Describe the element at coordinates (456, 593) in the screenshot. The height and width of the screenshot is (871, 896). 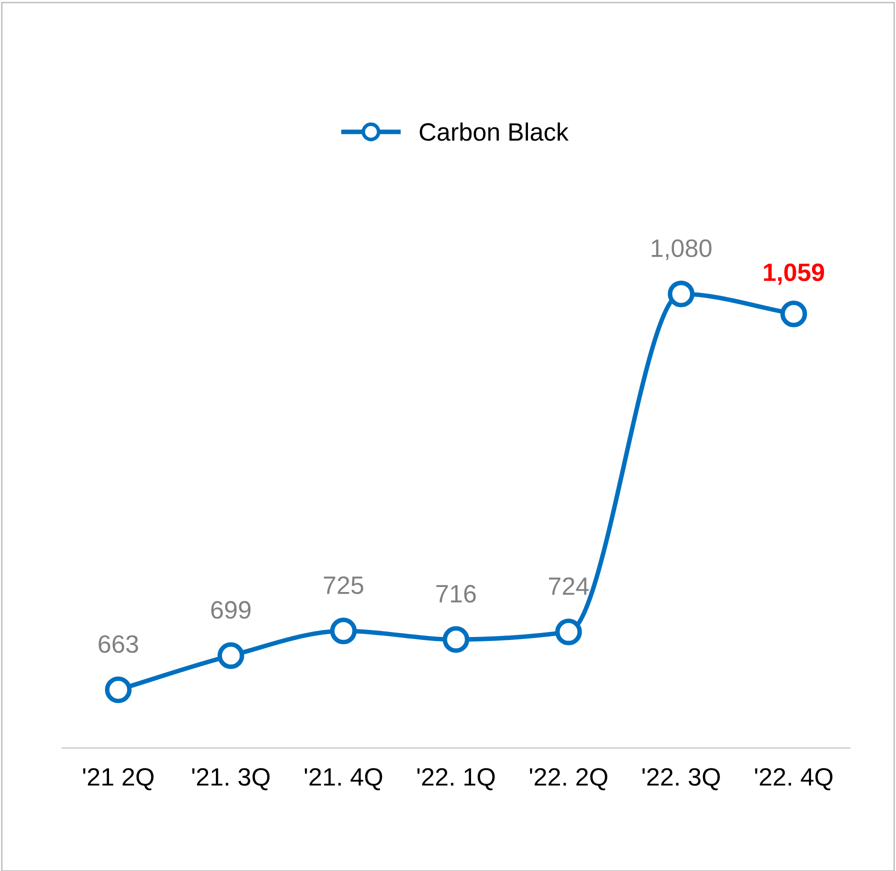
I see `data-label: 716` at that location.